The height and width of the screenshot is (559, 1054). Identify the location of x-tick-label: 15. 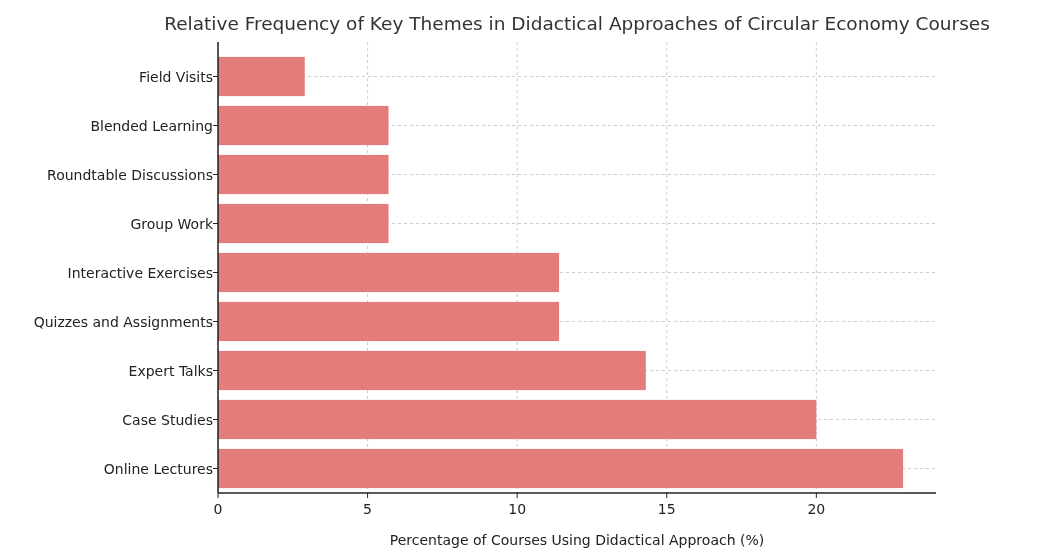
(666, 509).